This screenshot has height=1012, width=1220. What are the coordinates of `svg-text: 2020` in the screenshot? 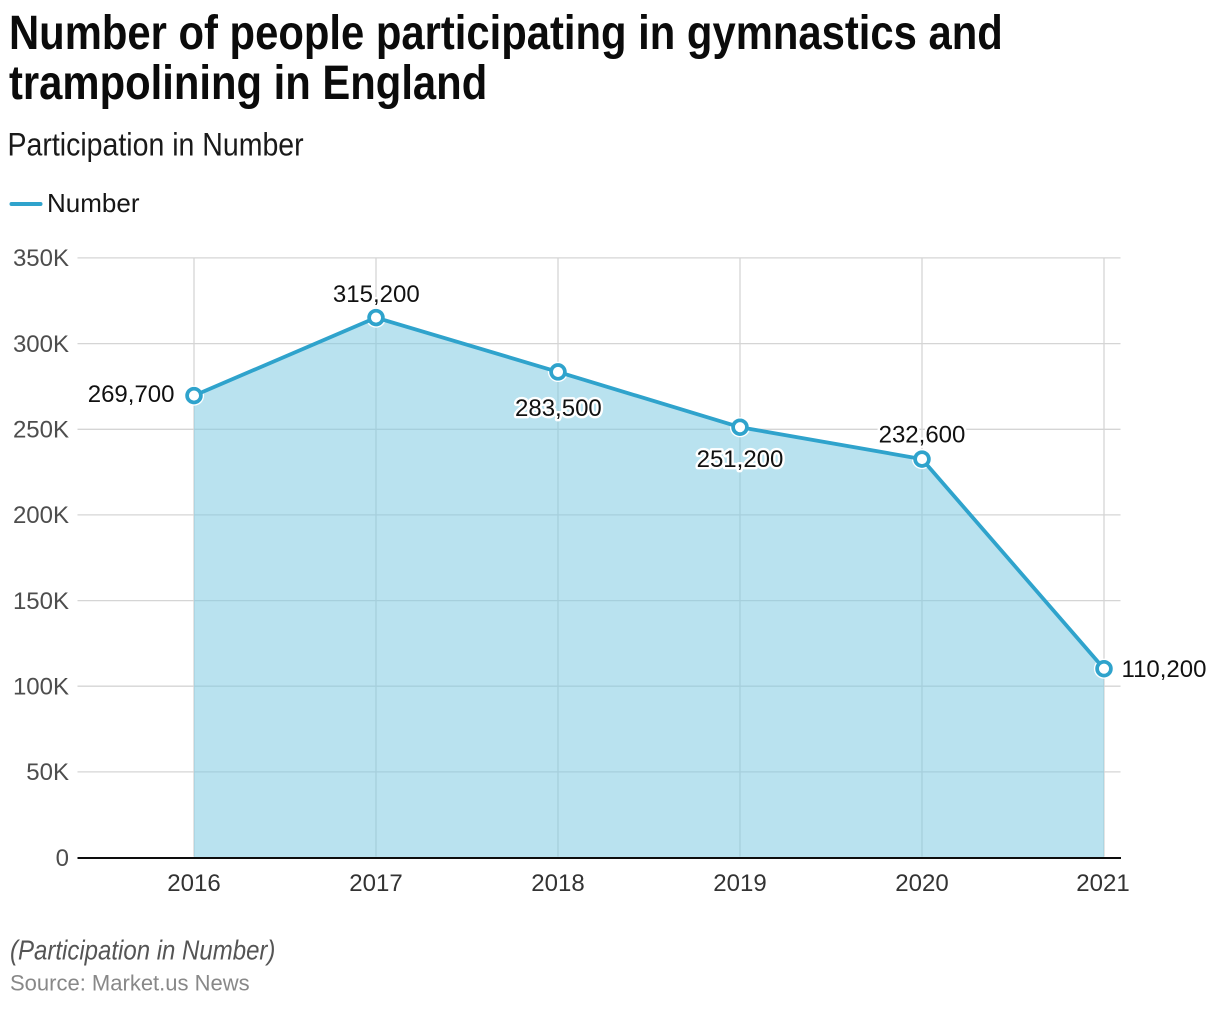 It's located at (921, 883).